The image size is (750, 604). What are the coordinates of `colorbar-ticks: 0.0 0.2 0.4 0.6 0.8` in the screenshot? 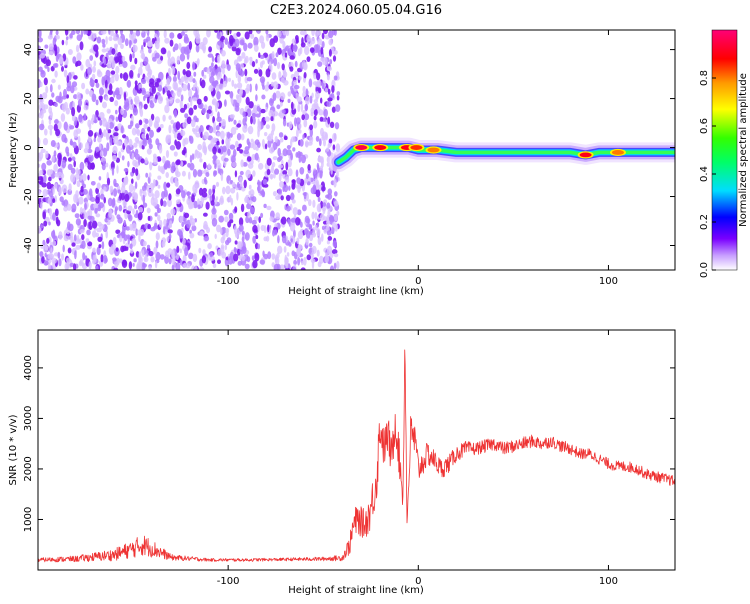 It's located at (707, 174).